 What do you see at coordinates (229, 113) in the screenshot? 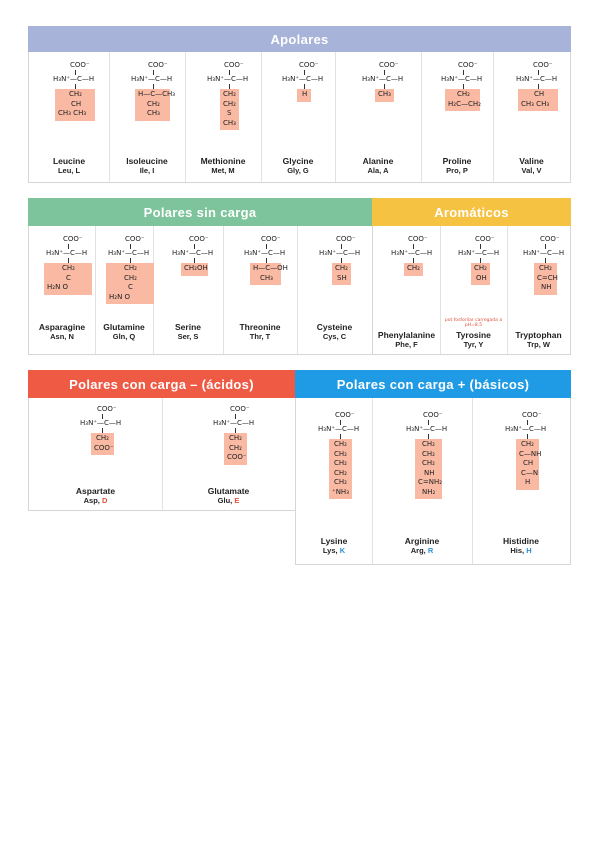
I see `r-group-atom: S` at bounding box center [229, 113].